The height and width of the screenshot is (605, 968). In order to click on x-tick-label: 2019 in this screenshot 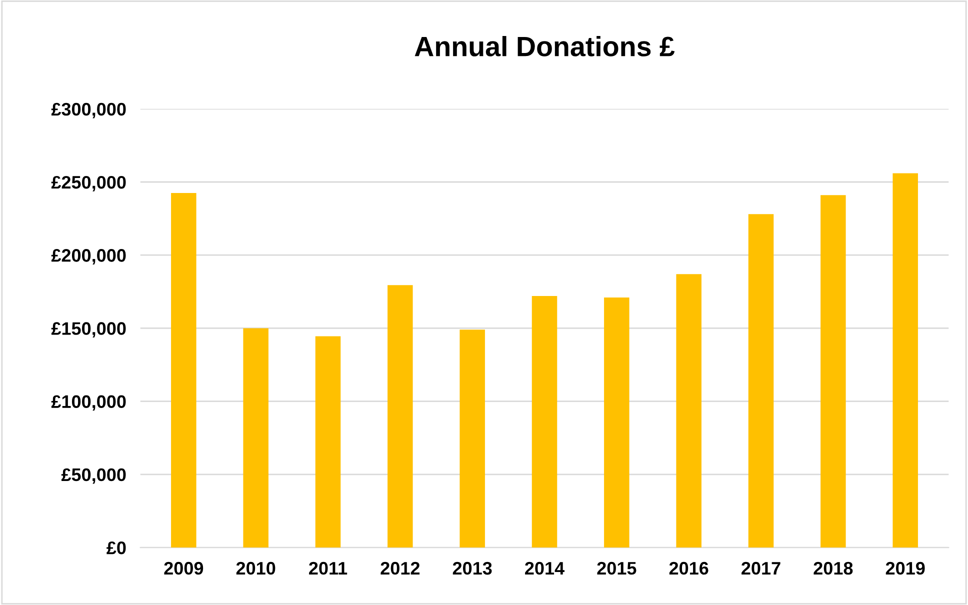, I will do `click(905, 568)`.